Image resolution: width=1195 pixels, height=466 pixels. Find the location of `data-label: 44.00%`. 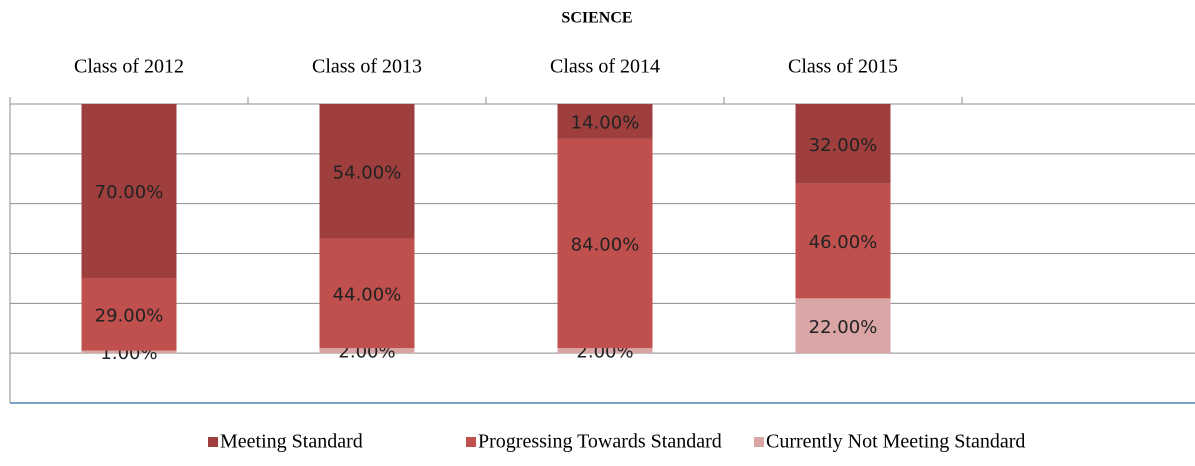

data-label: 44.00% is located at coordinates (367, 294).